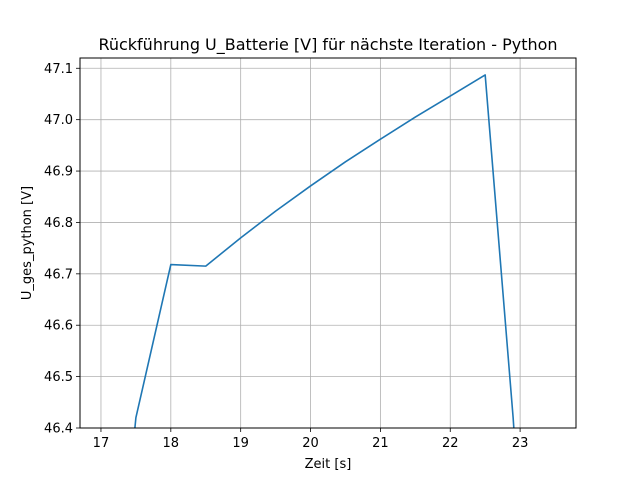  I want to click on y-tick-label: 46.9, so click(58, 172).